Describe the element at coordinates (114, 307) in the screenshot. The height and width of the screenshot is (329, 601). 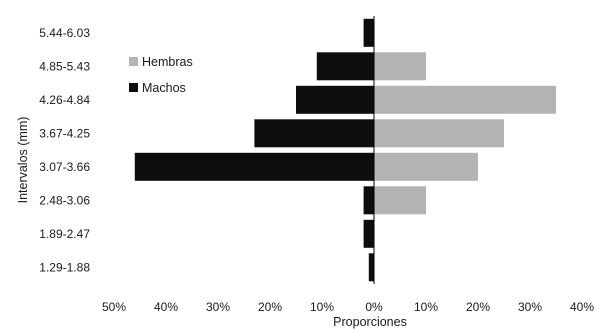
I see `x-tick-label: 50%` at that location.